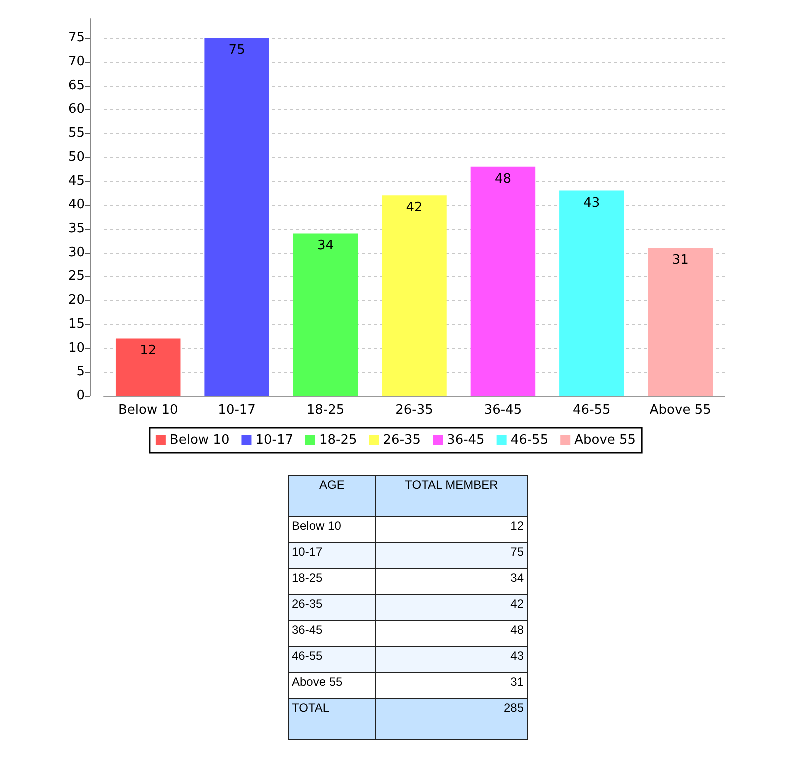 Image resolution: width=792 pixels, height=762 pixels. Describe the element at coordinates (76, 38) in the screenshot. I see `y-tick-label: 75` at that location.